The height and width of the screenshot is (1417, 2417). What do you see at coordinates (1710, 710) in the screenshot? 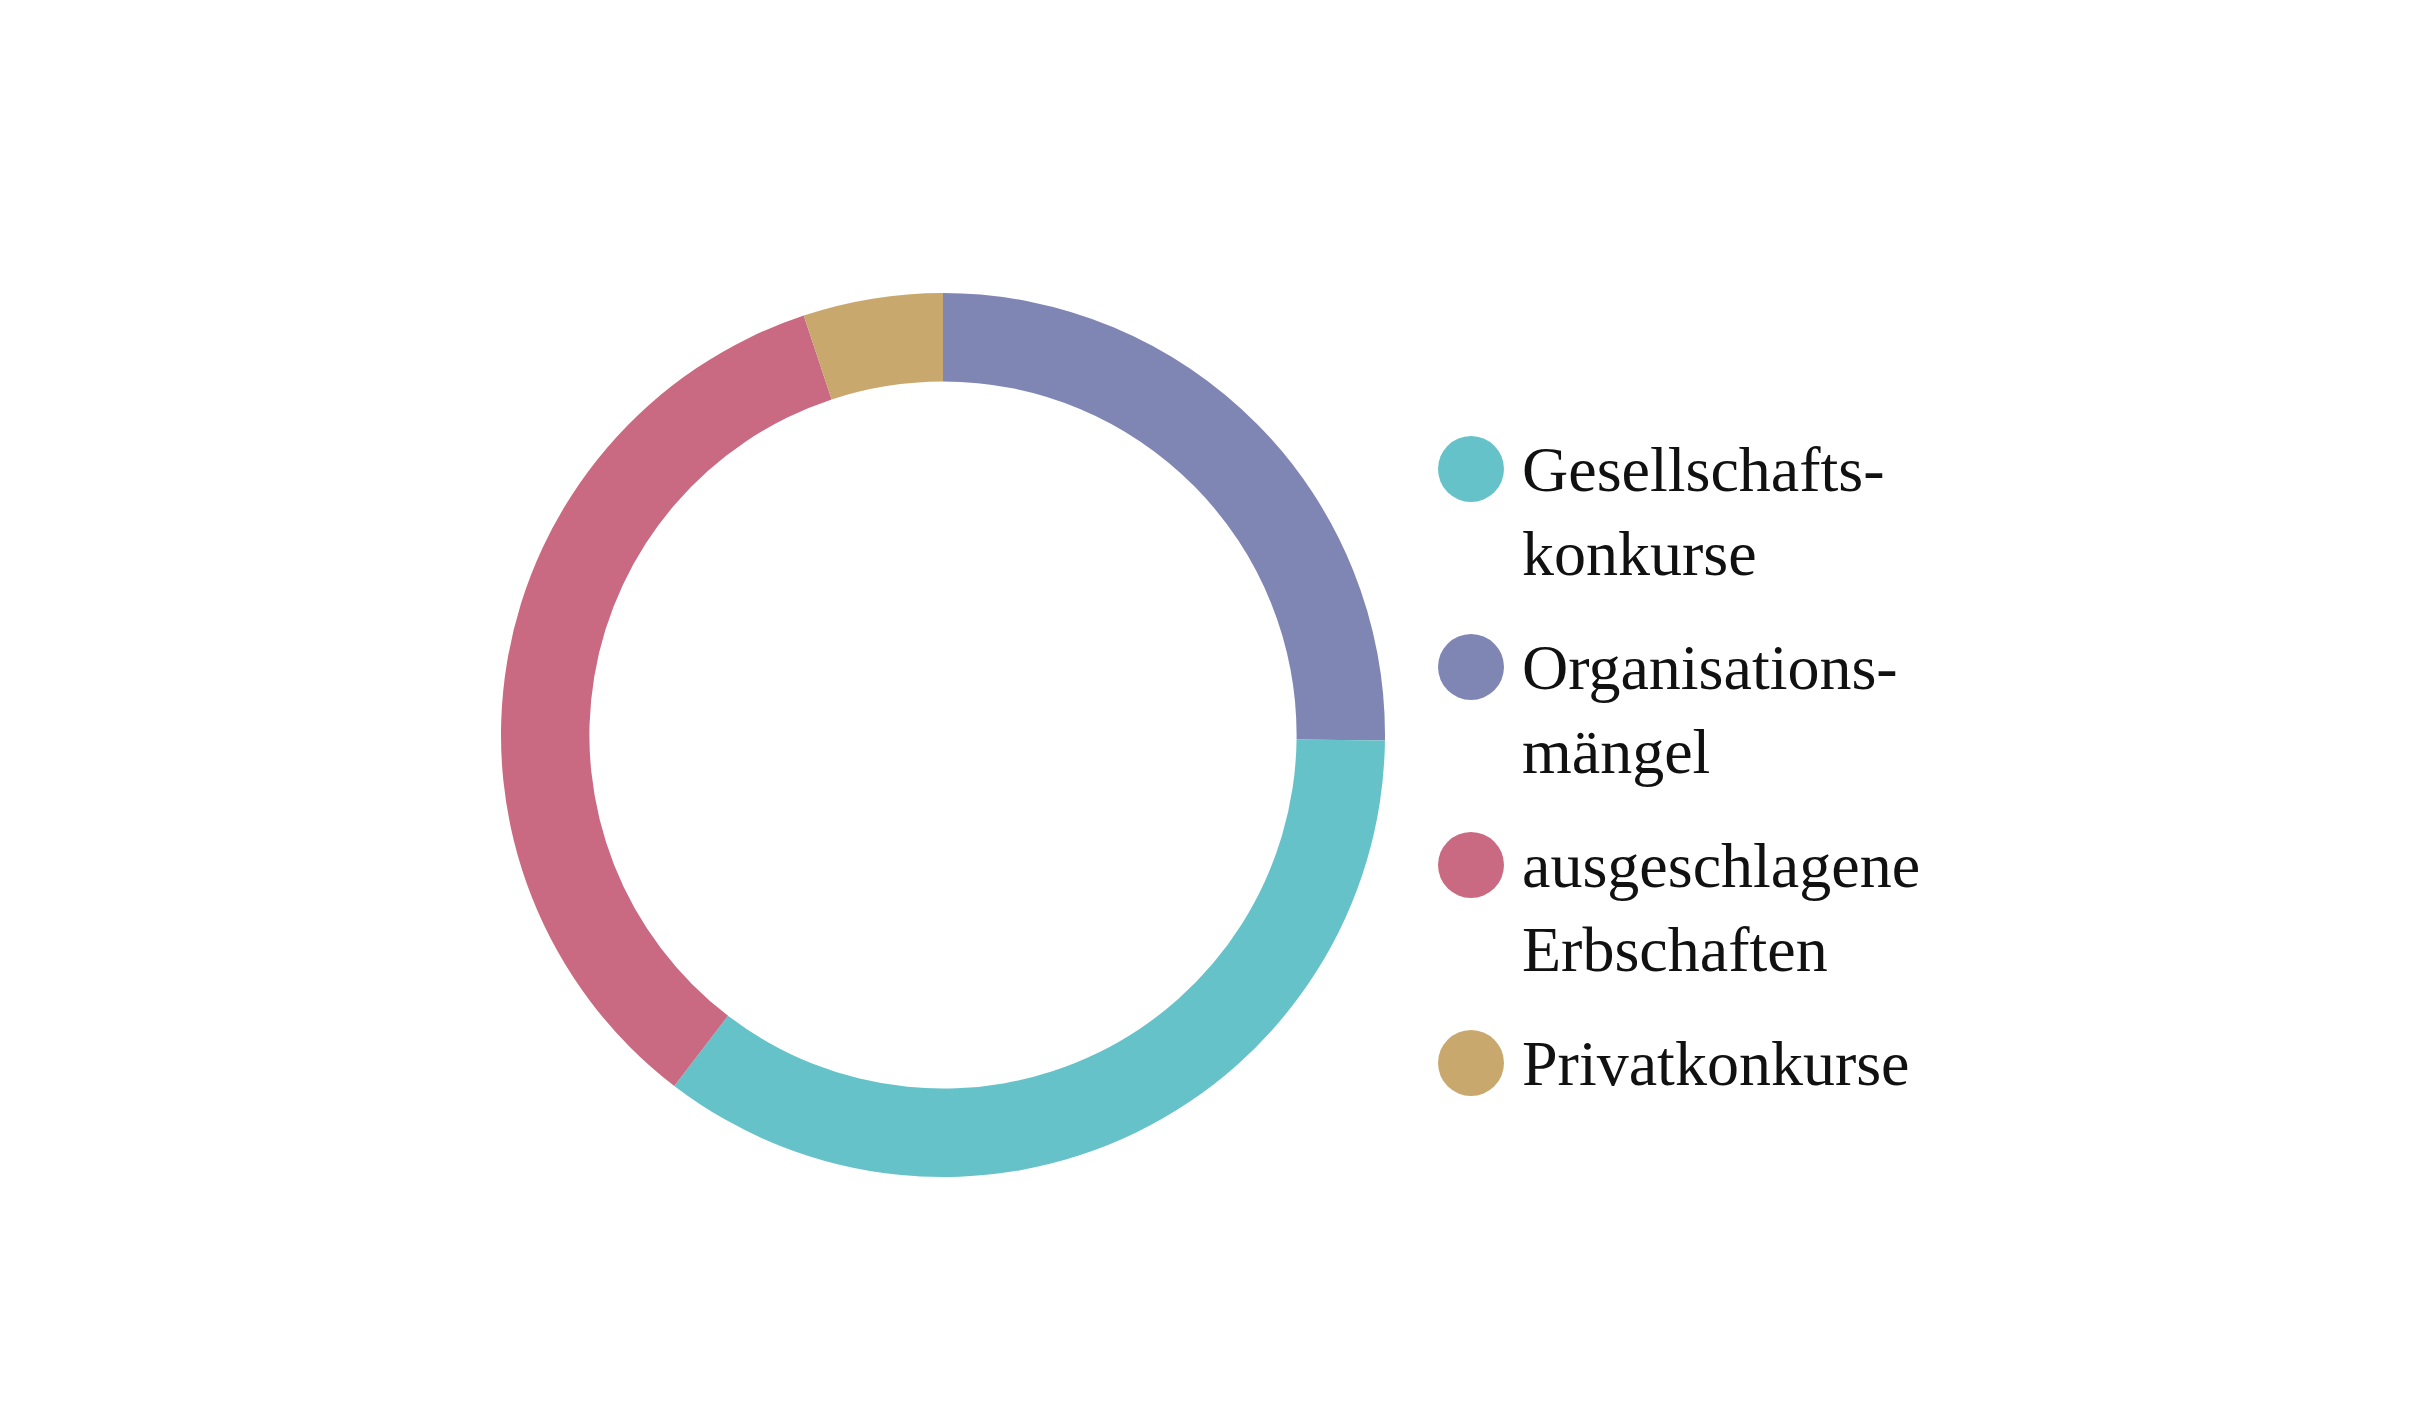
I see `legend-label: Organisations-mängel` at bounding box center [1710, 710].